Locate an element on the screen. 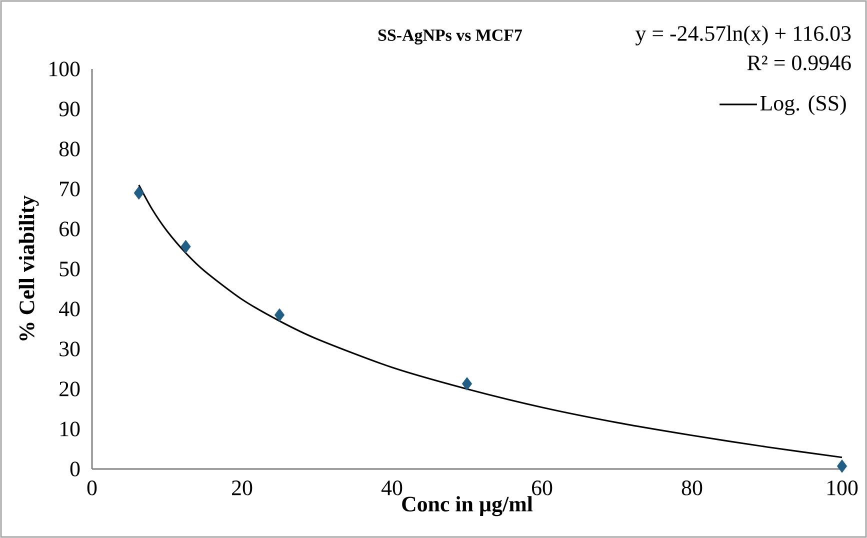 This screenshot has height=538, width=867. y-tick-label: 30 is located at coordinates (70, 349).